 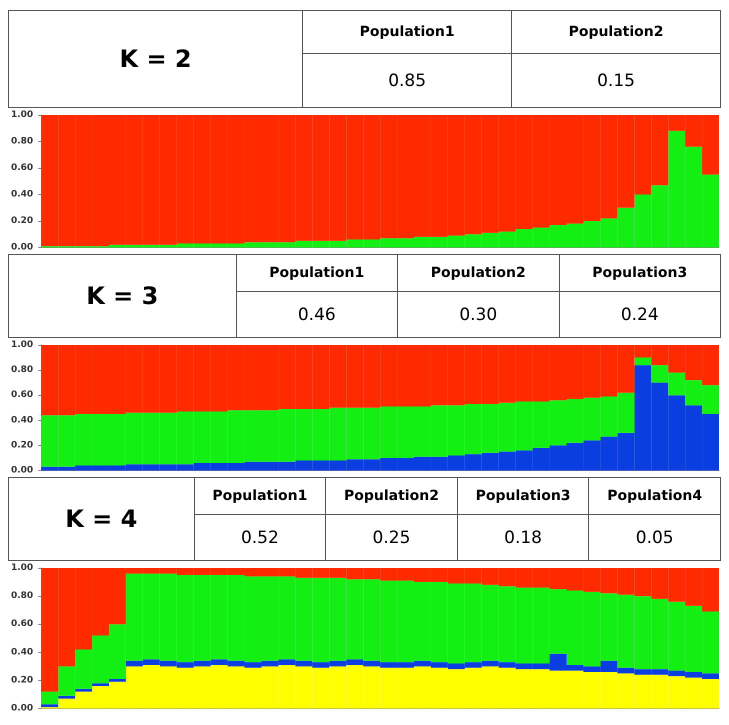 What do you see at coordinates (654, 496) in the screenshot?
I see `category-label: Population4` at bounding box center [654, 496].